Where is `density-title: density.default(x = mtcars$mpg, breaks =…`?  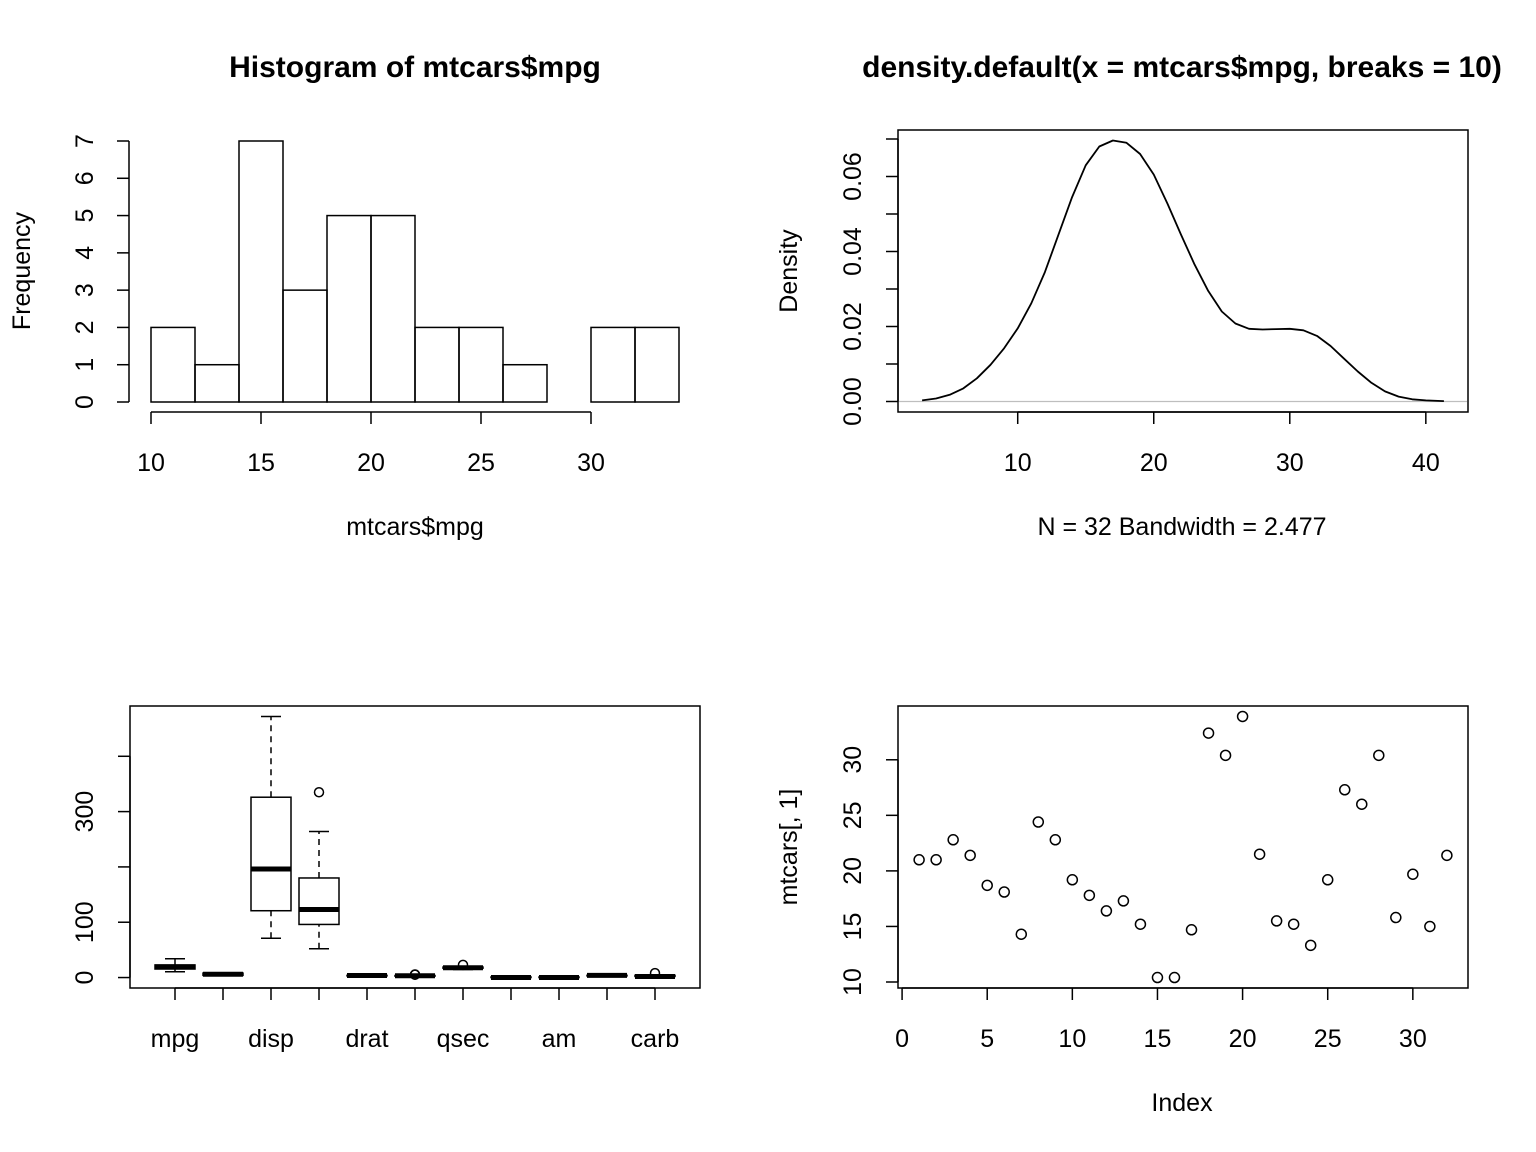 density-title: density.default(x = mtcars$mpg, breaks =… is located at coordinates (1182, 67).